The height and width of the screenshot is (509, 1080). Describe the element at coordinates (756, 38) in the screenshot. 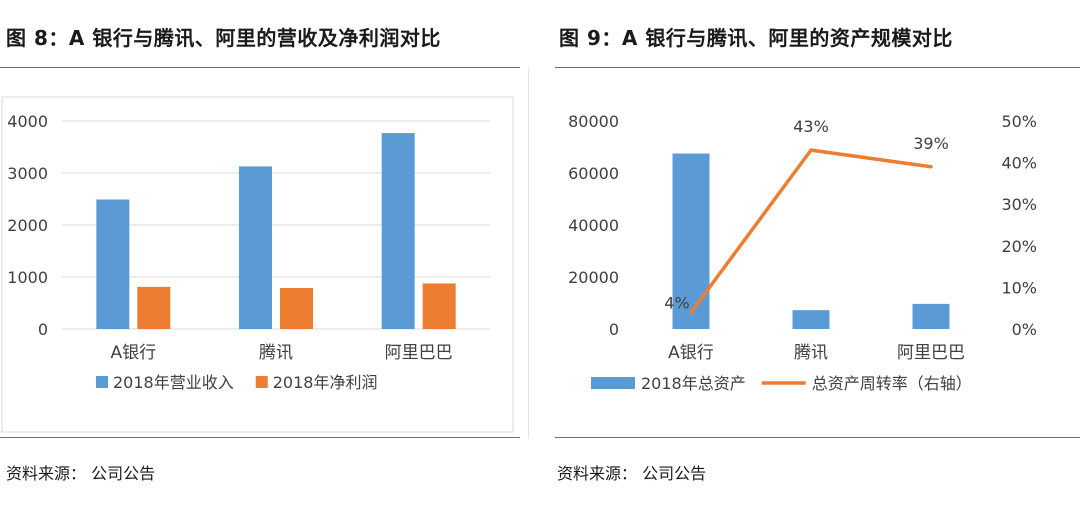

I see `figure-9-title: 图 9：A 银行与腾讯、阿里的资产规模对比` at that location.